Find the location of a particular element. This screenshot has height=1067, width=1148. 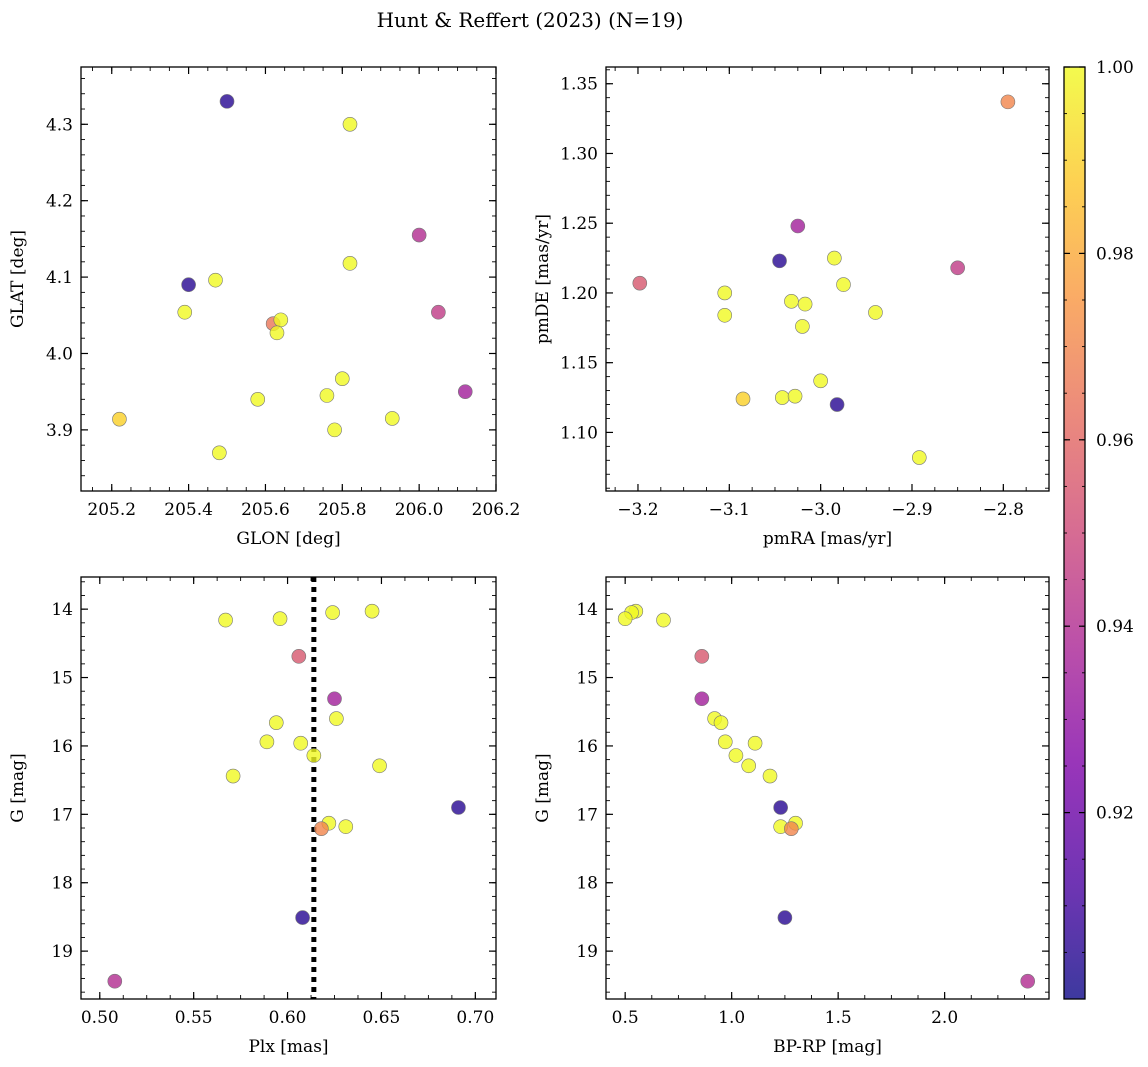

y-tick-label: 17 is located at coordinates (62, 815).